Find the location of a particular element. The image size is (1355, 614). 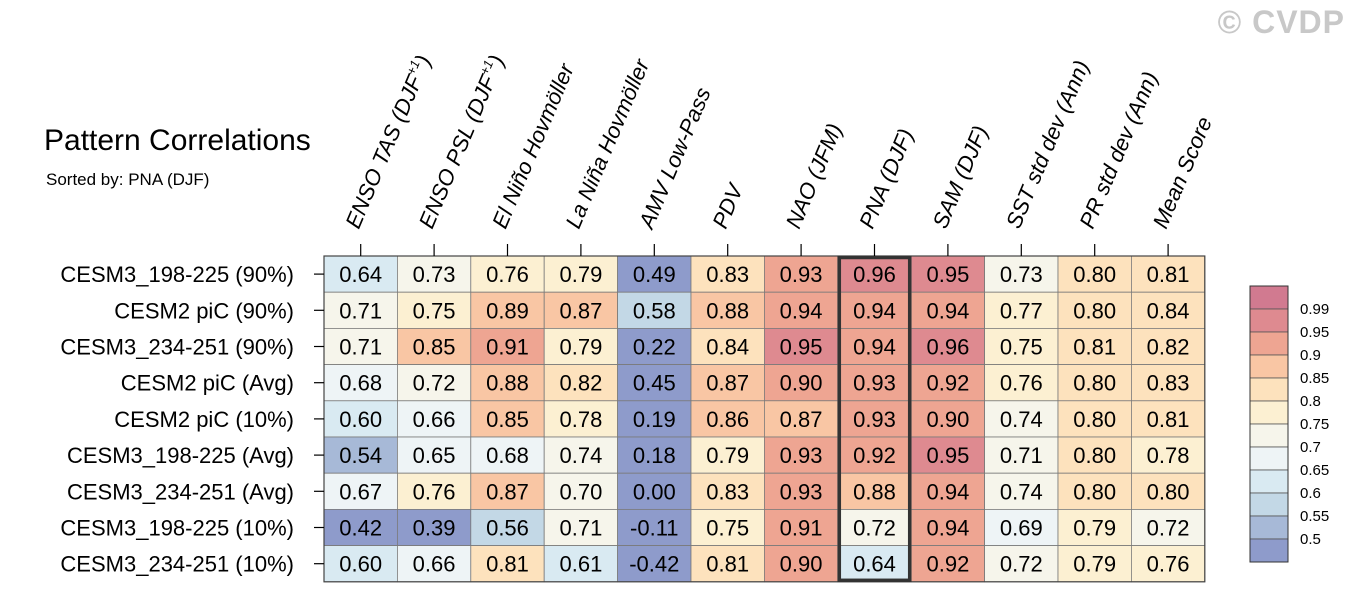

cell-value-label: 0.61 is located at coordinates (580, 564).